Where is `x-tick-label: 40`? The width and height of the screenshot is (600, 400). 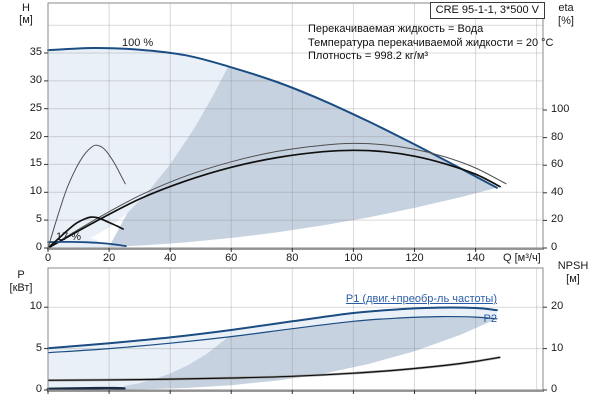 x-tick-label: 40 is located at coordinates (170, 258).